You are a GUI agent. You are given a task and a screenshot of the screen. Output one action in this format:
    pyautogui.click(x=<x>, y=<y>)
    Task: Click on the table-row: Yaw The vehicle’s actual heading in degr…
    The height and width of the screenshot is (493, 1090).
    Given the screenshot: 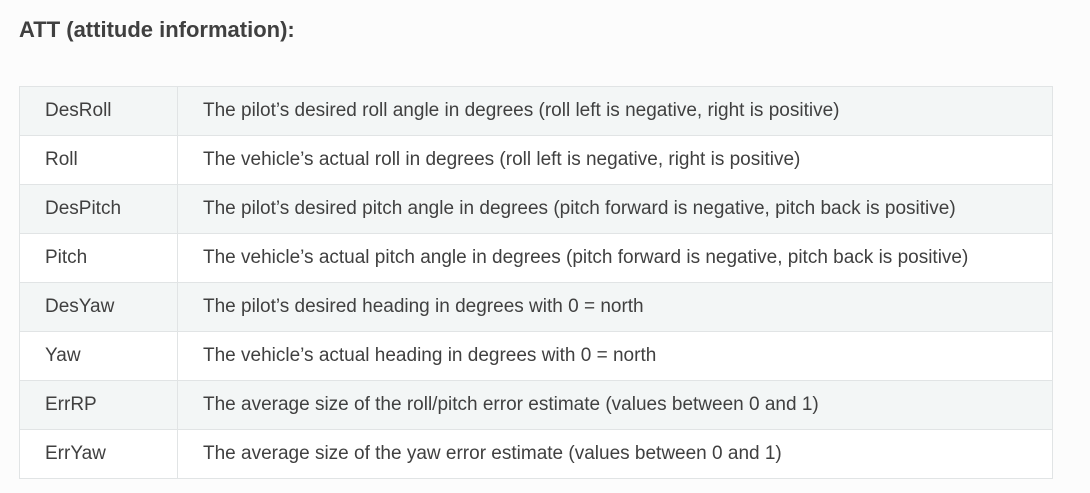 What is the action you would take?
    pyautogui.click(x=536, y=356)
    